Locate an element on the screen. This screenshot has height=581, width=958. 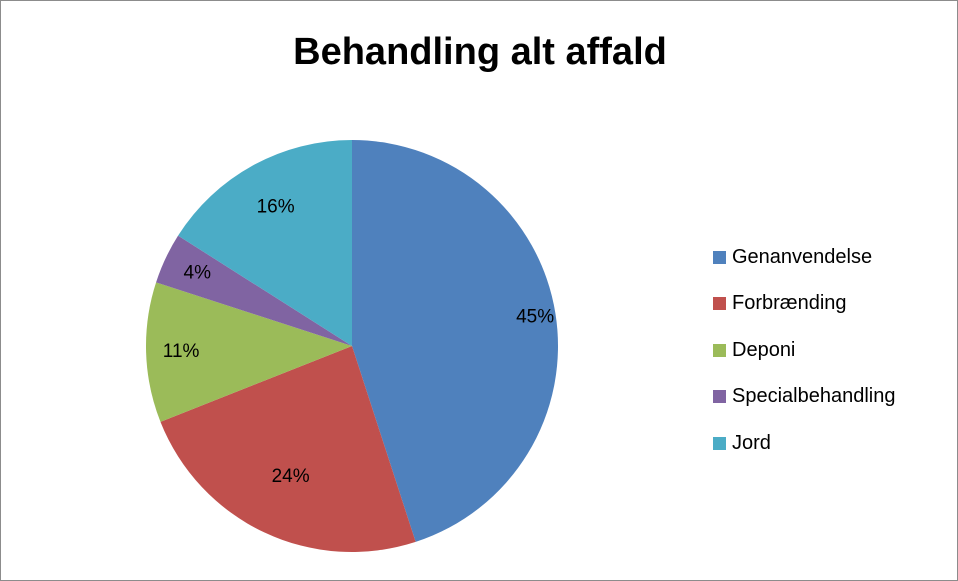
legend-item-genanvendelse: Genanvendelse is located at coordinates (833, 257).